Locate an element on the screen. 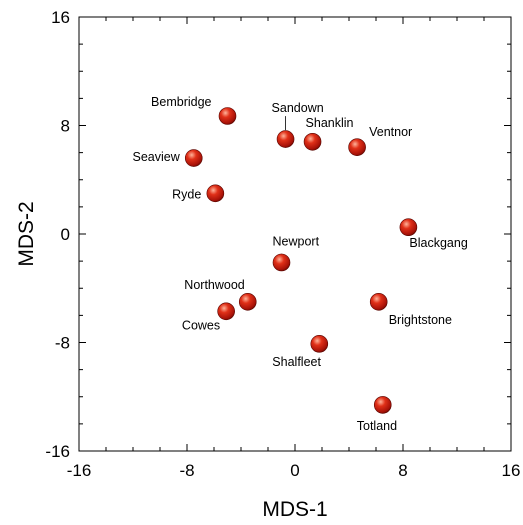 The height and width of the screenshot is (525, 523). x-axis-title: MDS-1 is located at coordinates (294, 509).